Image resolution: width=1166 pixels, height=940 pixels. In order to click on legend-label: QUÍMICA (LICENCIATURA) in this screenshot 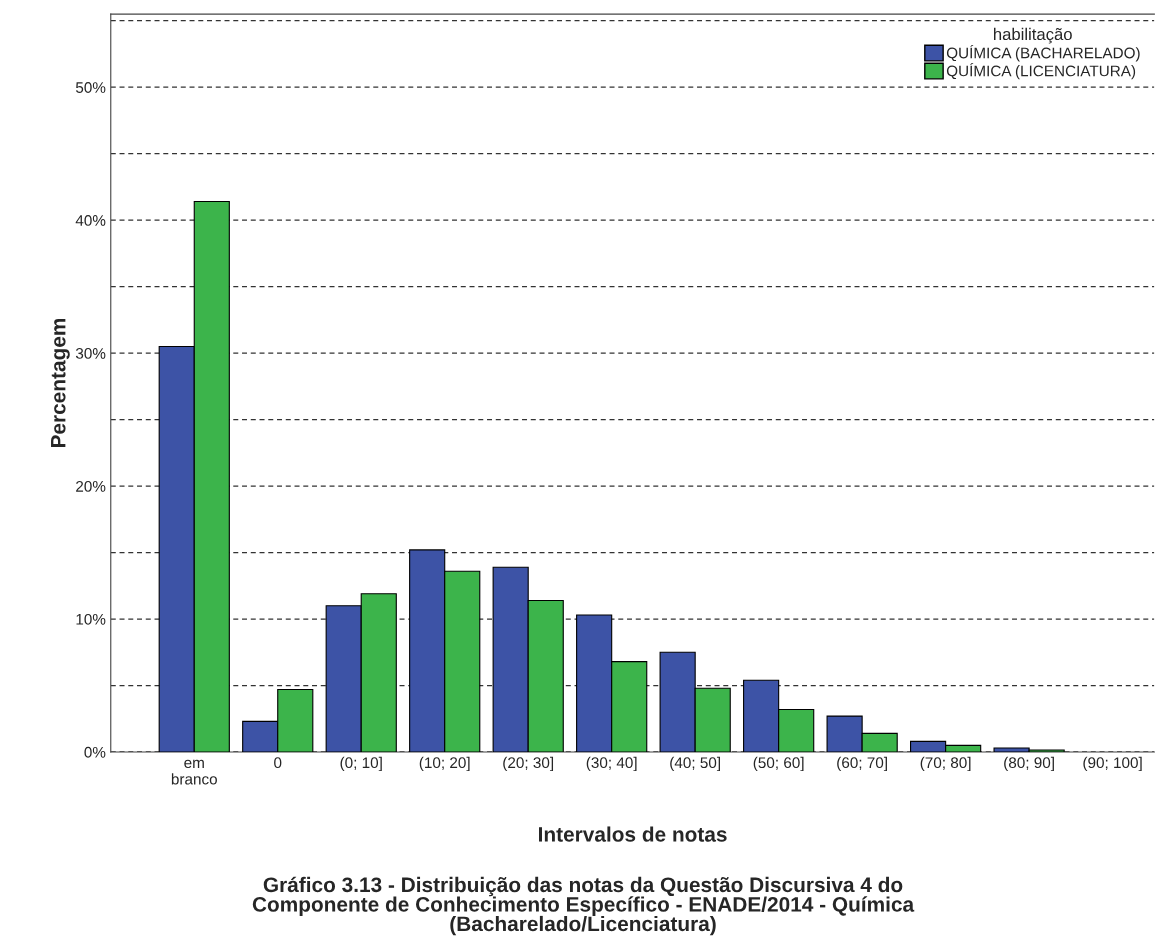, I will do `click(1041, 71)`.